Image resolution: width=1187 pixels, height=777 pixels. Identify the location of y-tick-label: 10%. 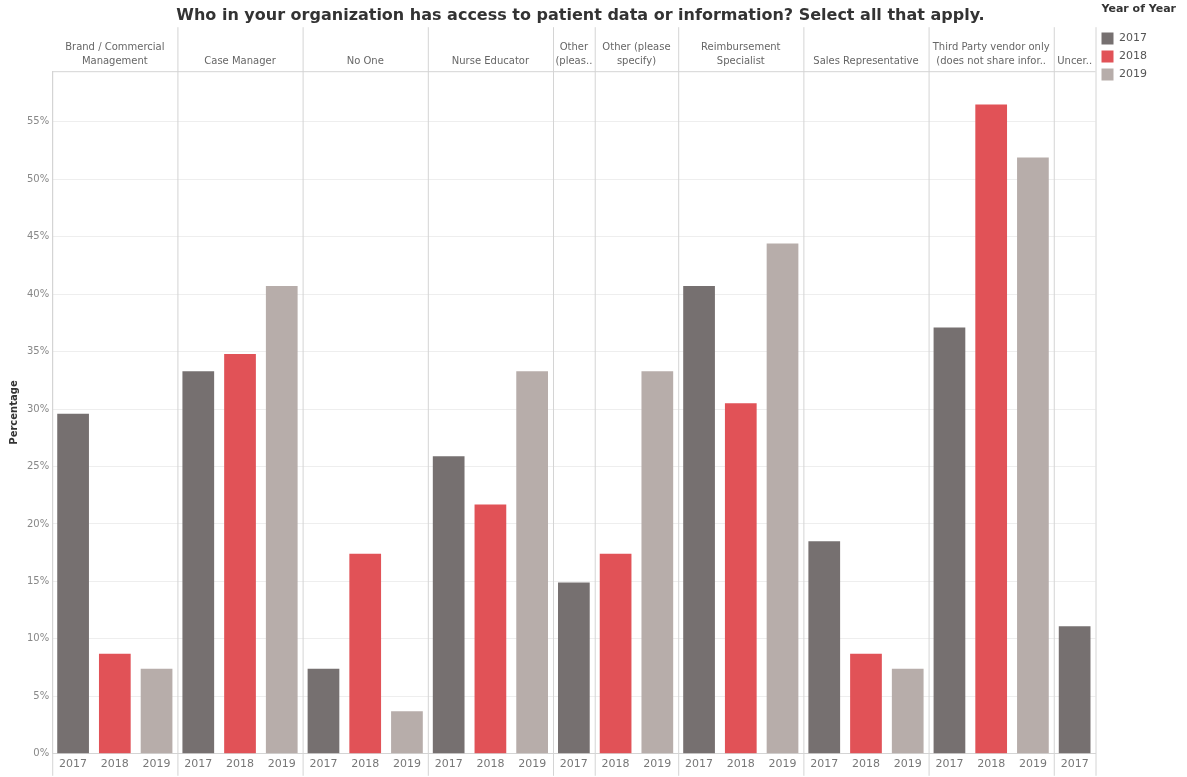
(38, 638).